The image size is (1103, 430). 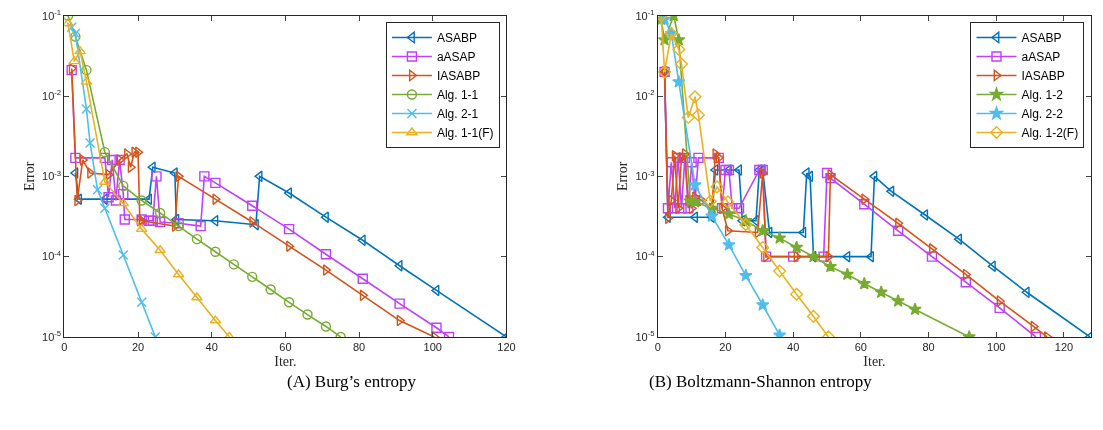 What do you see at coordinates (352, 381) in the screenshot?
I see `text: (A) Burg’s entropy` at bounding box center [352, 381].